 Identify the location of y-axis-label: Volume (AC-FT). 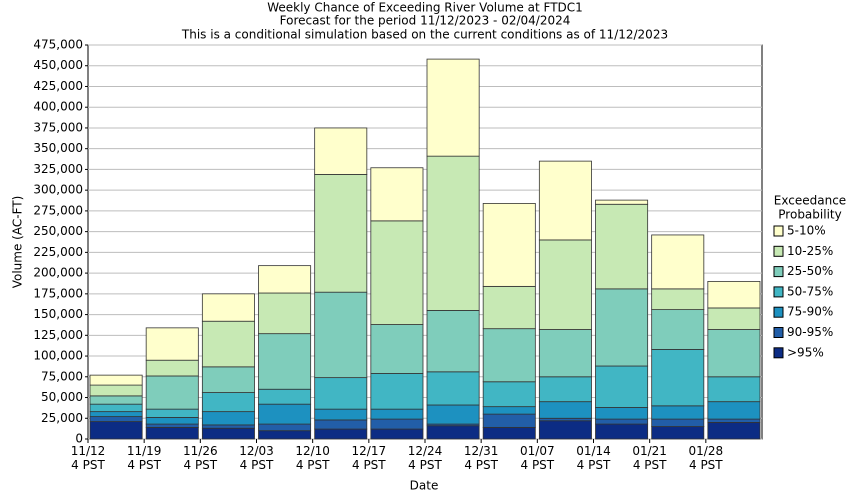
(18, 242).